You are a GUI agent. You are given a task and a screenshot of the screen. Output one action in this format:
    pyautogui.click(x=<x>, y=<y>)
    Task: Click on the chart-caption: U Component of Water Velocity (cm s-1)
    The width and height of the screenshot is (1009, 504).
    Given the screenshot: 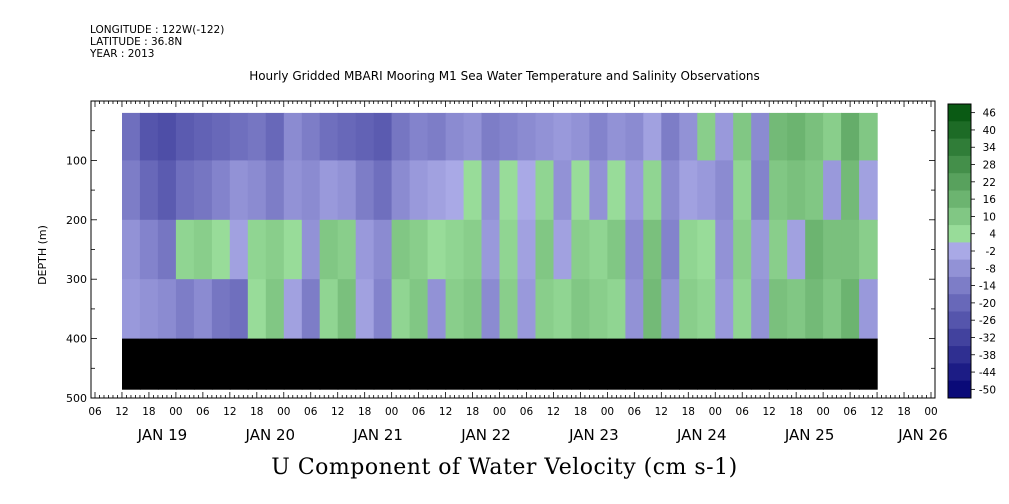 What is the action you would take?
    pyautogui.click(x=504, y=467)
    